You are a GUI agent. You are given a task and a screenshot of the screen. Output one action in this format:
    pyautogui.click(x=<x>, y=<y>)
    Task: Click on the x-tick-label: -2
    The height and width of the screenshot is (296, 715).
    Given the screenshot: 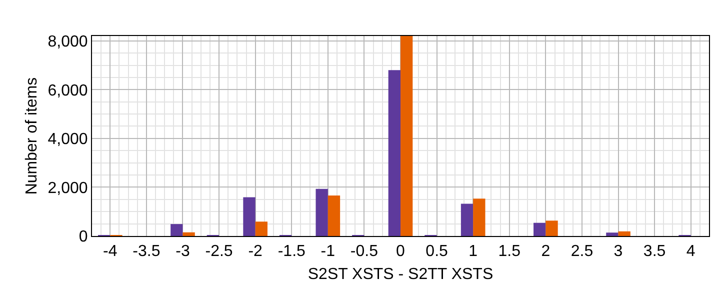 What is the action you would take?
    pyautogui.click(x=255, y=251)
    